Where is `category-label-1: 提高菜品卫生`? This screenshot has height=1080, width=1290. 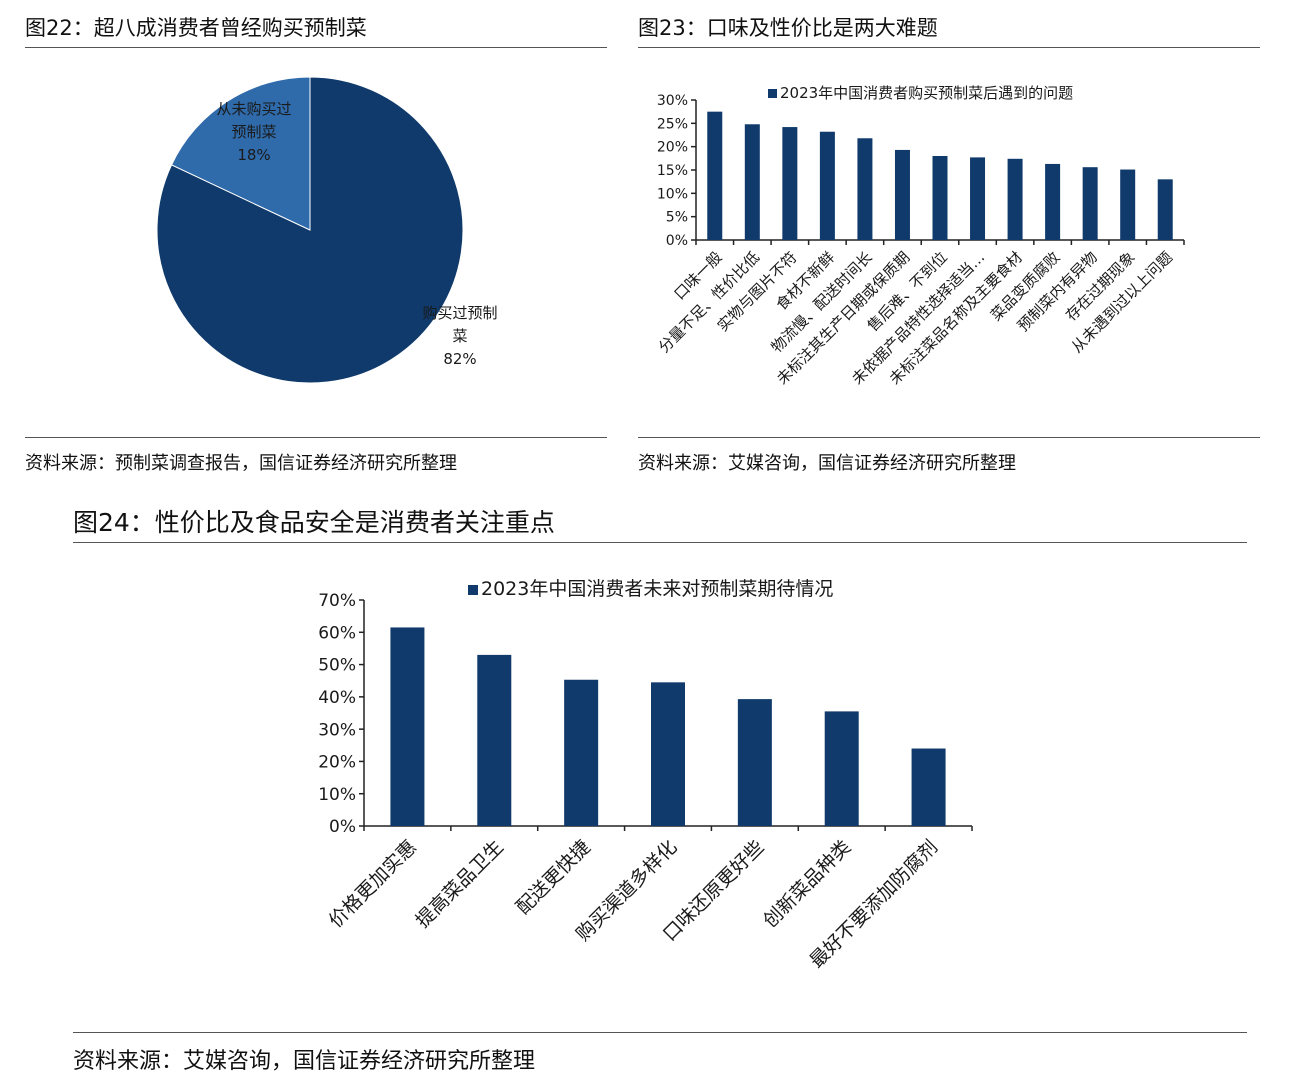
category-label-1: 提高菜品卫生 is located at coordinates (460, 884).